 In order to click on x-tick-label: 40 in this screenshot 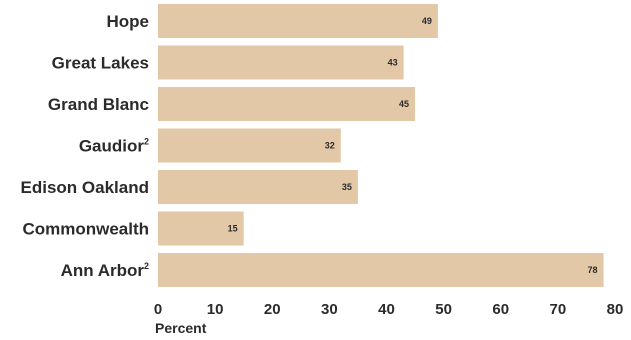, I will do `click(386, 309)`.